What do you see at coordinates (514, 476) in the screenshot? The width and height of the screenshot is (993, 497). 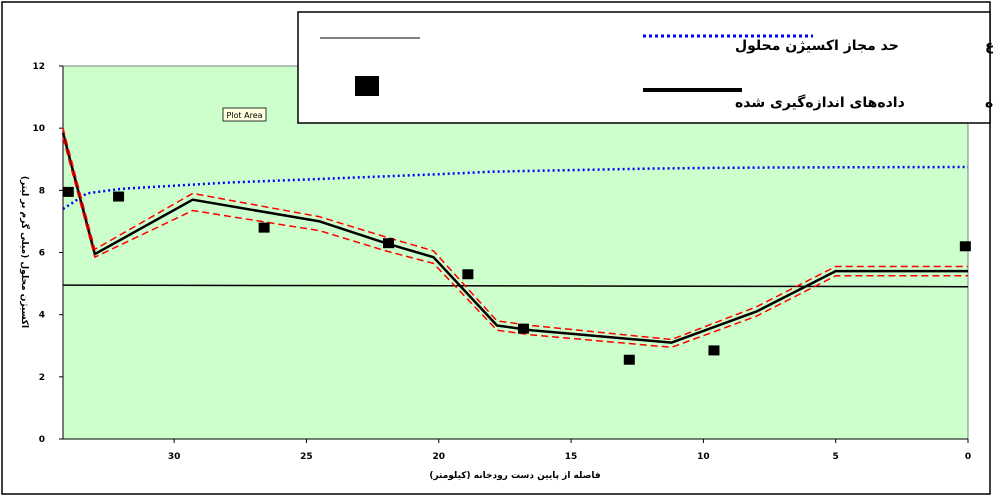 I see `x-axis-title: فاصله از پایین دست رودخانه (کیلومتر)` at bounding box center [514, 476].